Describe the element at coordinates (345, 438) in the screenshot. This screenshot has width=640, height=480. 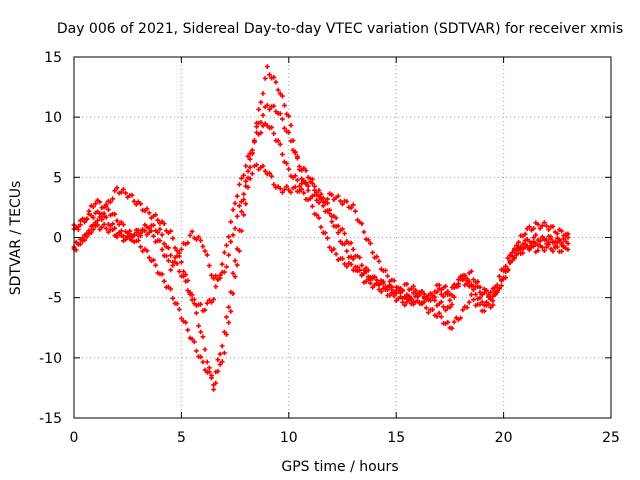
I see `x-tick-labels: 0 5 10 15 20 25` at that location.